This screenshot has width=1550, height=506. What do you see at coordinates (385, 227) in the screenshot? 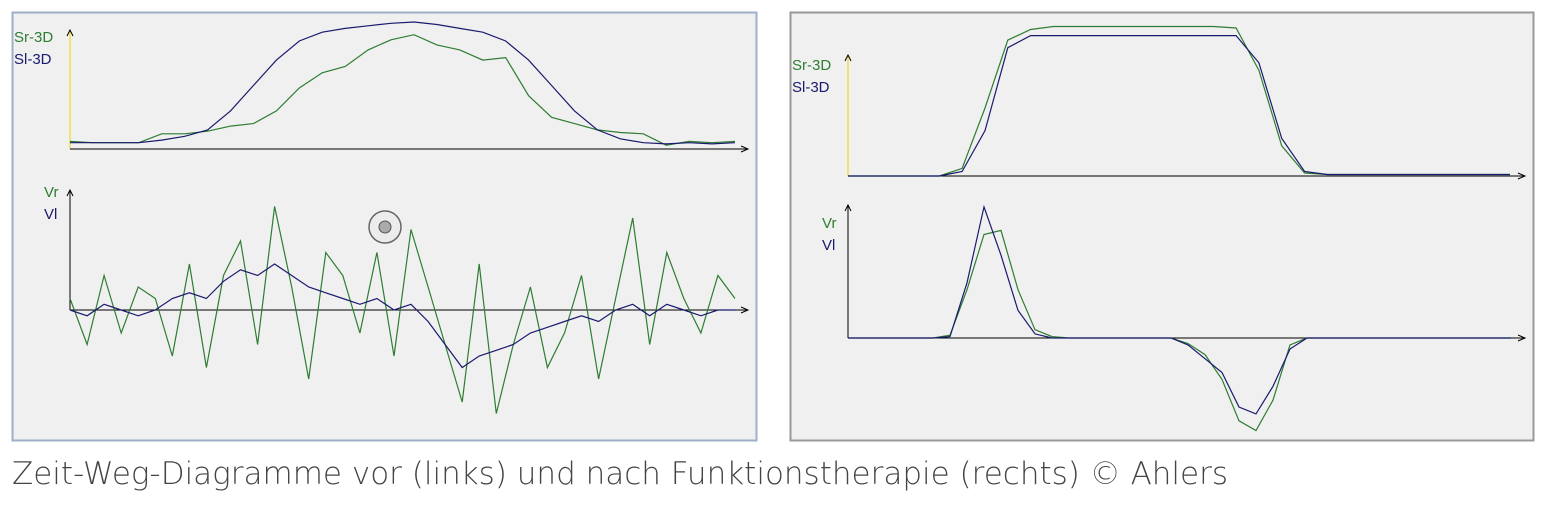
I see `cursor-icon-dot` at bounding box center [385, 227].